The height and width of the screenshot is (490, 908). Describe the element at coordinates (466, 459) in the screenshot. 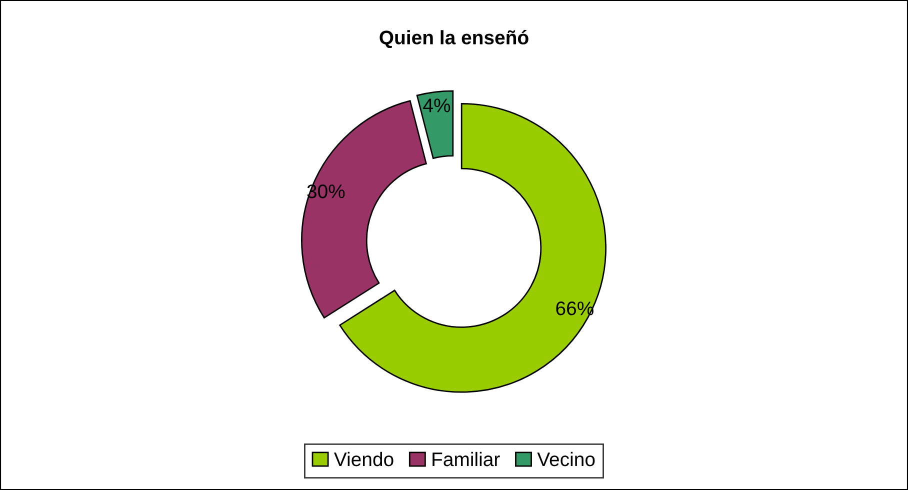

I see `legend-label: Familiar` at that location.